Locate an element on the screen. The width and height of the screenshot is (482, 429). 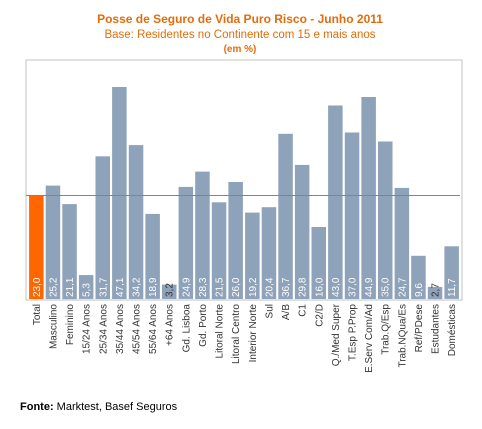
value-label-4: 31,7 is located at coordinates (103, 287).